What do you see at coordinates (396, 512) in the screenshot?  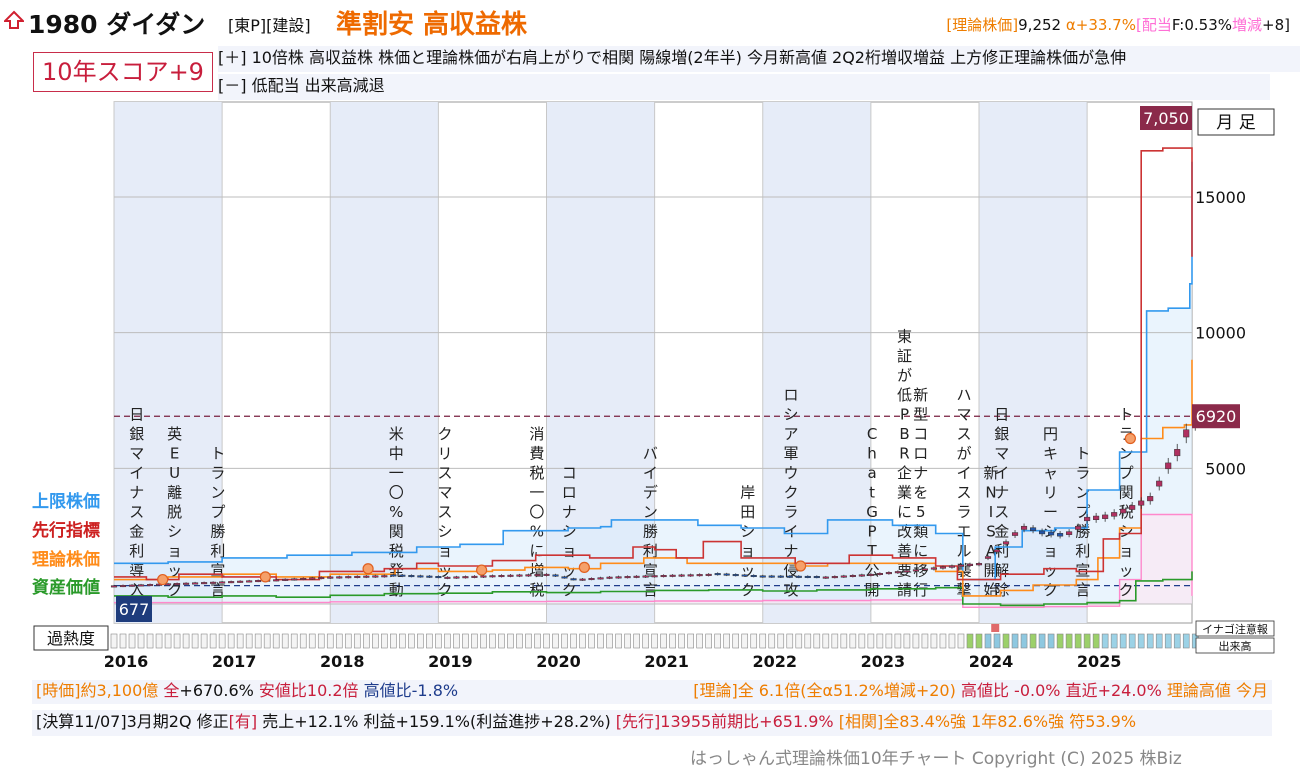 I see `event-annotation: 米中一〇%関税発動` at bounding box center [396, 512].